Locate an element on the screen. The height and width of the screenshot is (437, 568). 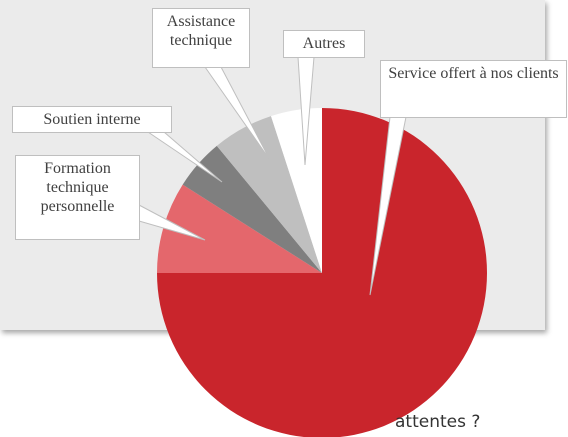
slice-label: Soutien interne is located at coordinates (92, 119).